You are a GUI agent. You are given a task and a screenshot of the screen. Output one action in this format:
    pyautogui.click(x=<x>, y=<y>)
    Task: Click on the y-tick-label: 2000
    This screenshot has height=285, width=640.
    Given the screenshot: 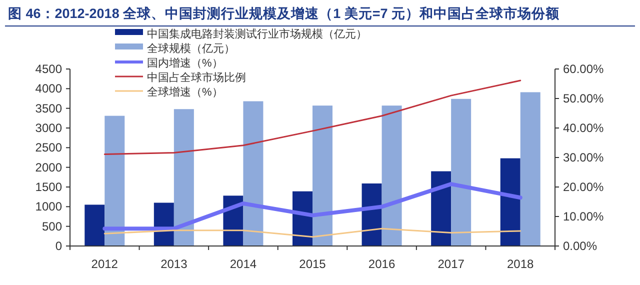 What is the action you would take?
    pyautogui.click(x=48, y=167)
    